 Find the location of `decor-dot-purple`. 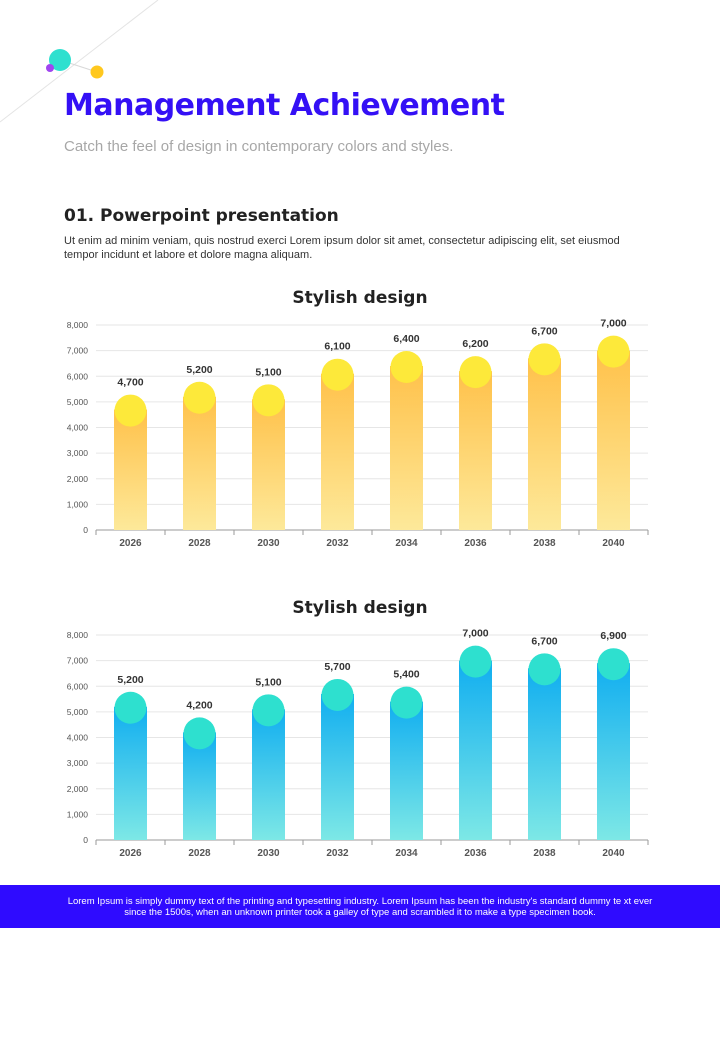

decor-dot-purple is located at coordinates (50, 68).